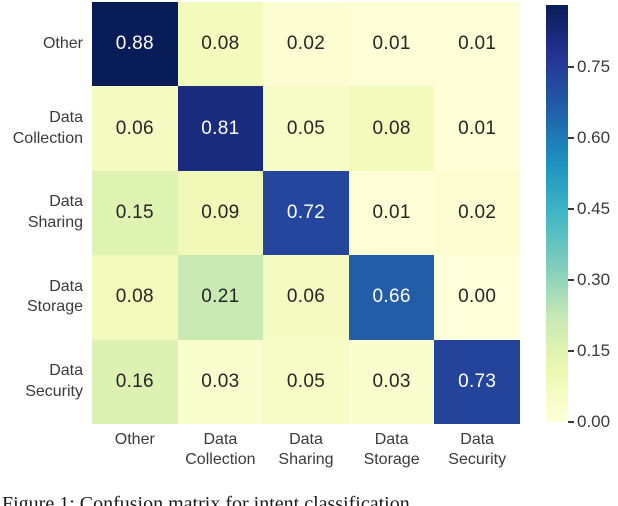  I want to click on heatmap-cell: 0.15, so click(135, 213).